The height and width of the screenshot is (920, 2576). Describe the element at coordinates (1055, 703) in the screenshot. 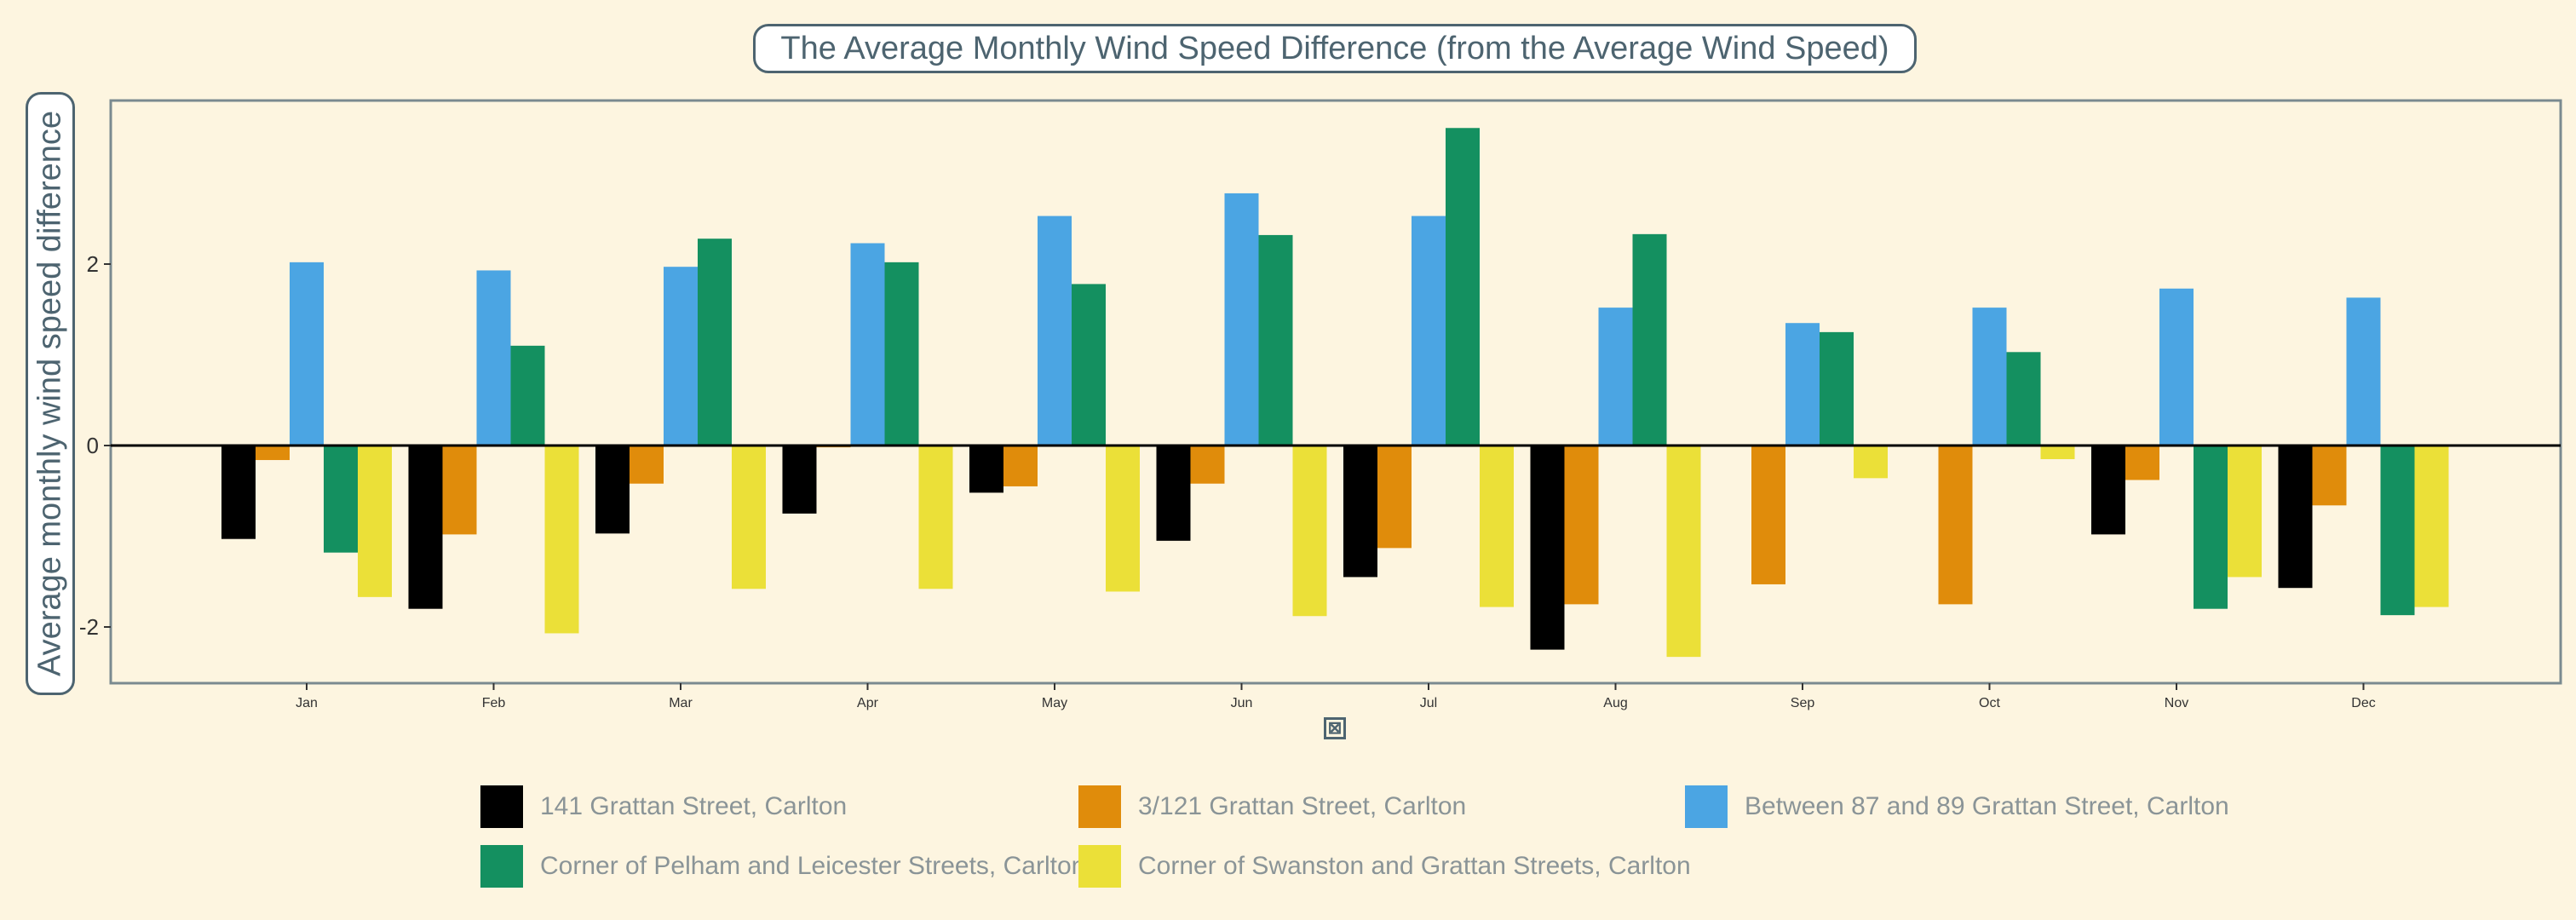

I see `x-tick-label-may: May` at that location.